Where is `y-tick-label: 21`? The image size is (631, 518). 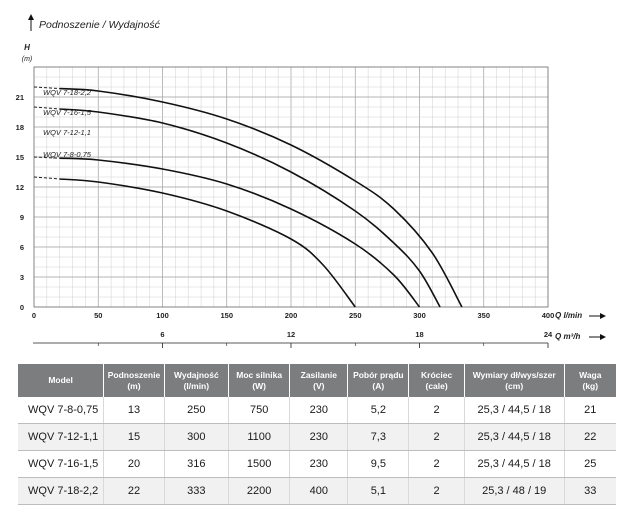
y-tick-label: 21 is located at coordinates (20, 97).